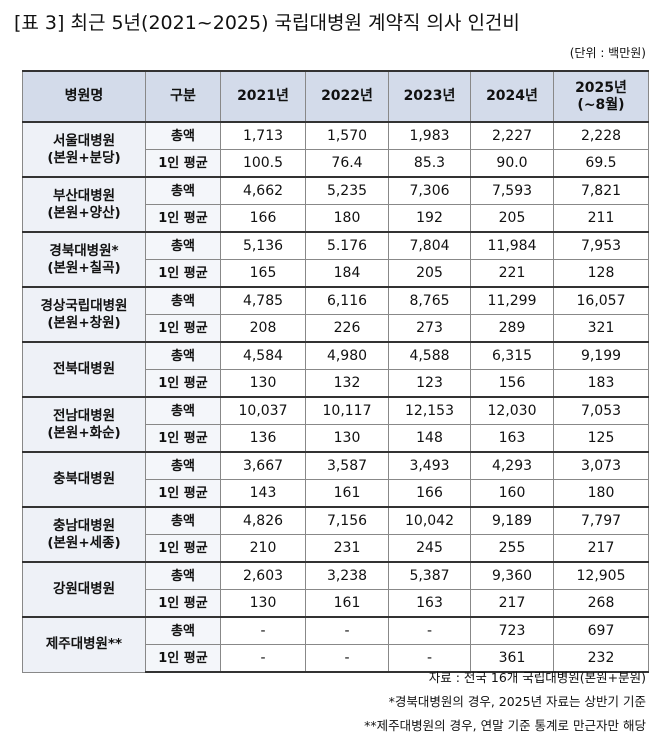 The height and width of the screenshot is (753, 668). Describe the element at coordinates (429, 520) in the screenshot. I see `value-cell: 10,042` at that location.